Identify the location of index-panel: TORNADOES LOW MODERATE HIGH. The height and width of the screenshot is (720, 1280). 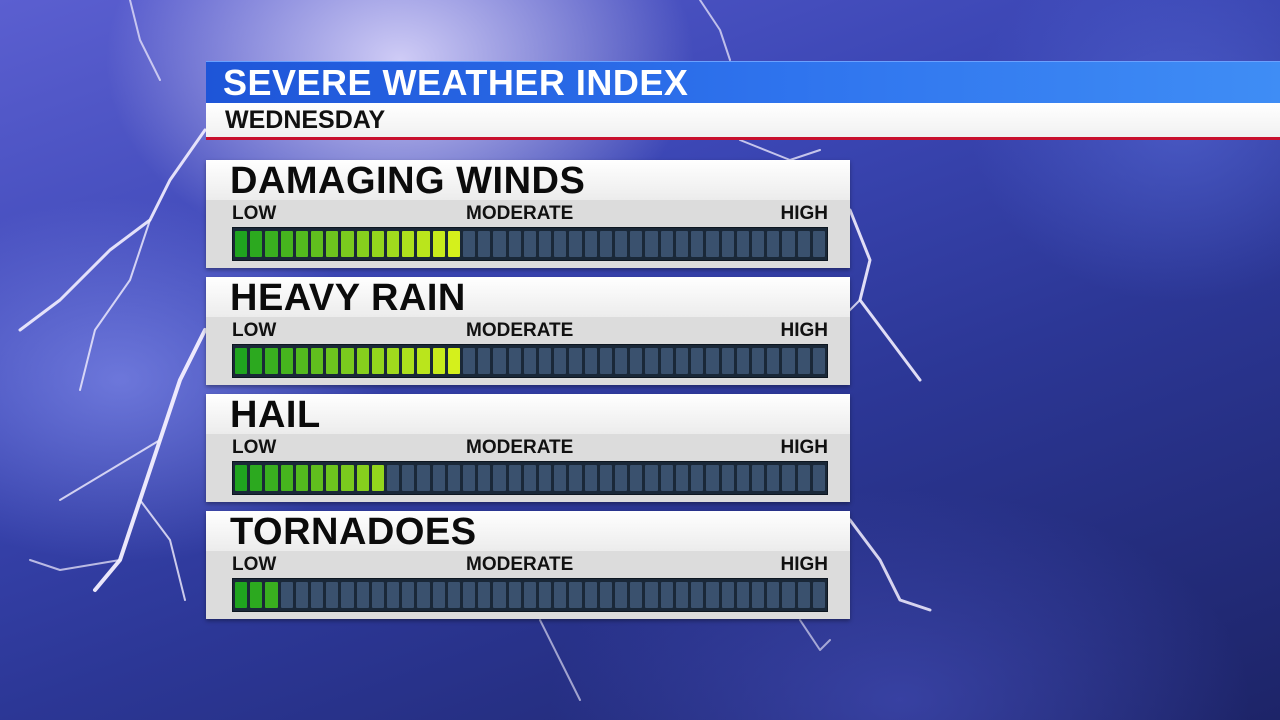
(528, 565).